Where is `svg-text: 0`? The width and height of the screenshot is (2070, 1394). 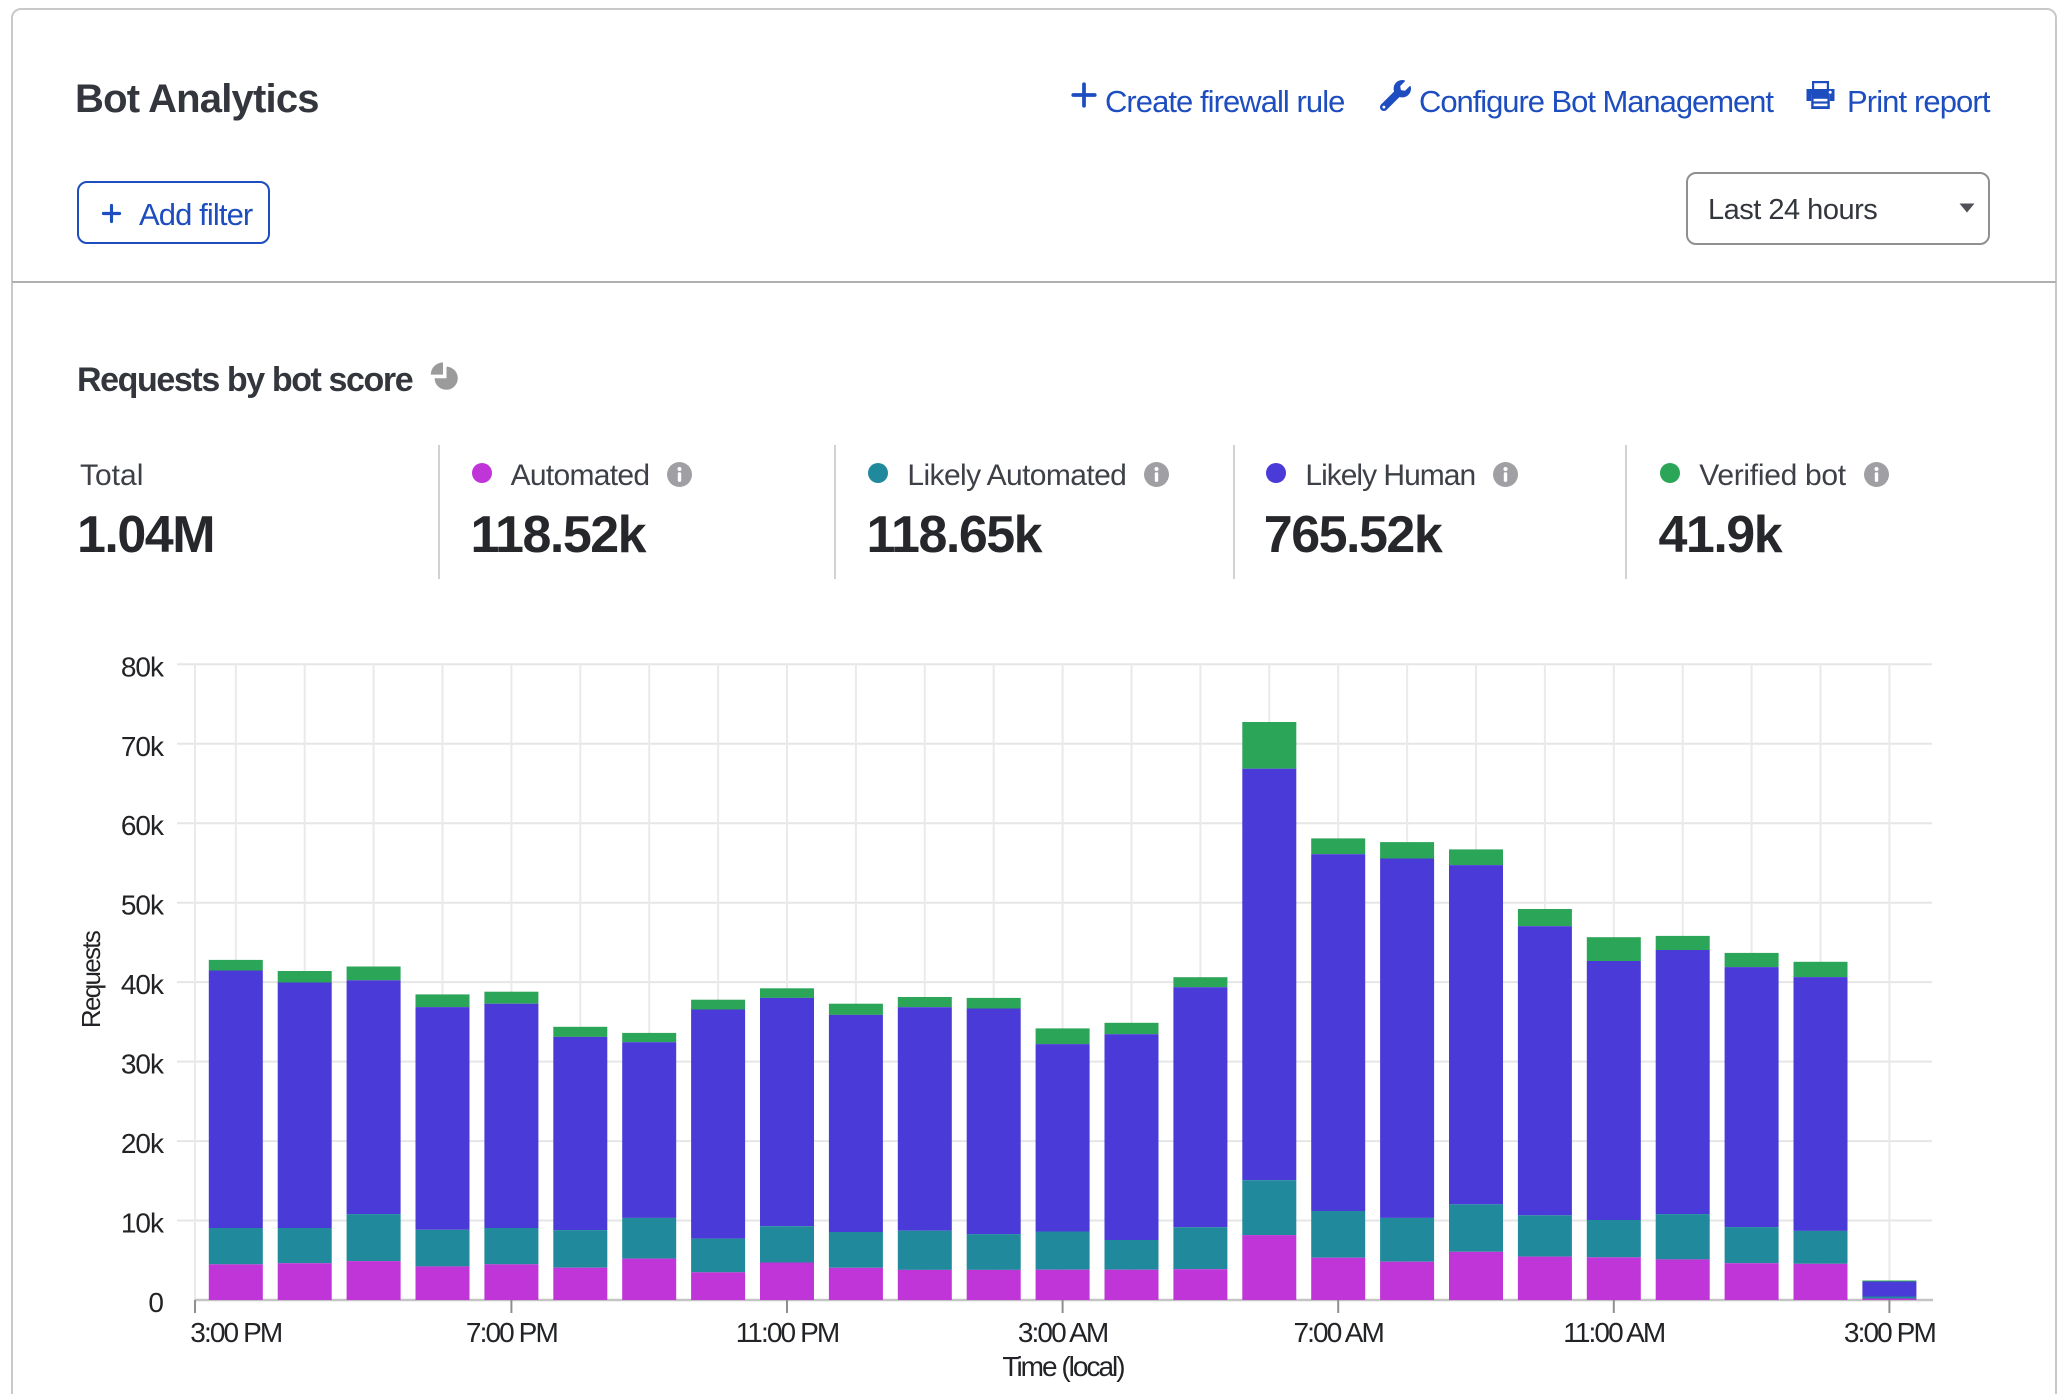
svg-text: 0 is located at coordinates (155, 1302).